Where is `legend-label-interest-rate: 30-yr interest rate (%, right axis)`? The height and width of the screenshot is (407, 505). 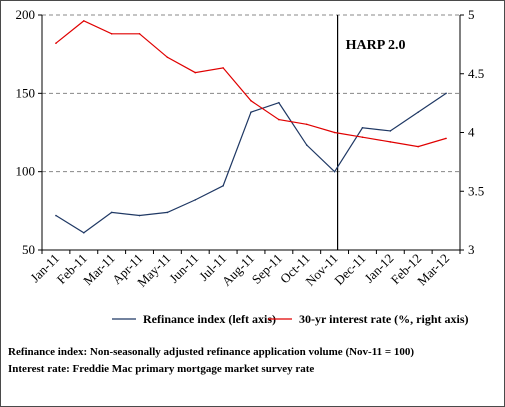 legend-label-interest-rate: 30-yr interest rate (%, right axis) is located at coordinates (384, 319).